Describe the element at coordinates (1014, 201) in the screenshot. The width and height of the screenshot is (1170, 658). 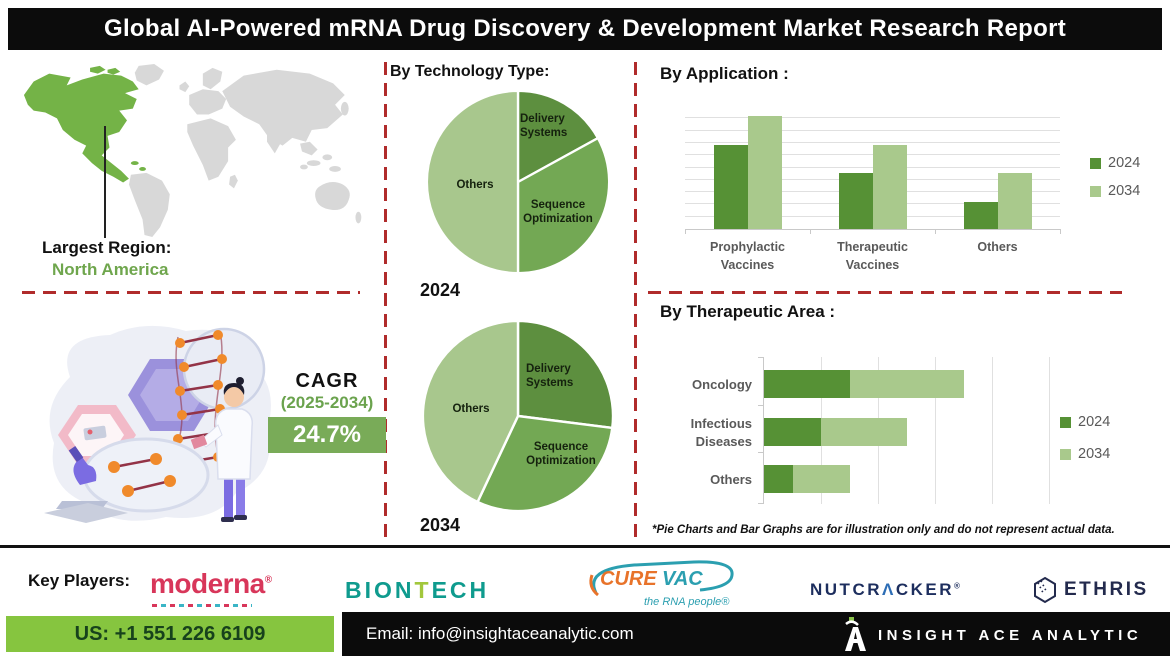
I see `bar-2034-others` at that location.